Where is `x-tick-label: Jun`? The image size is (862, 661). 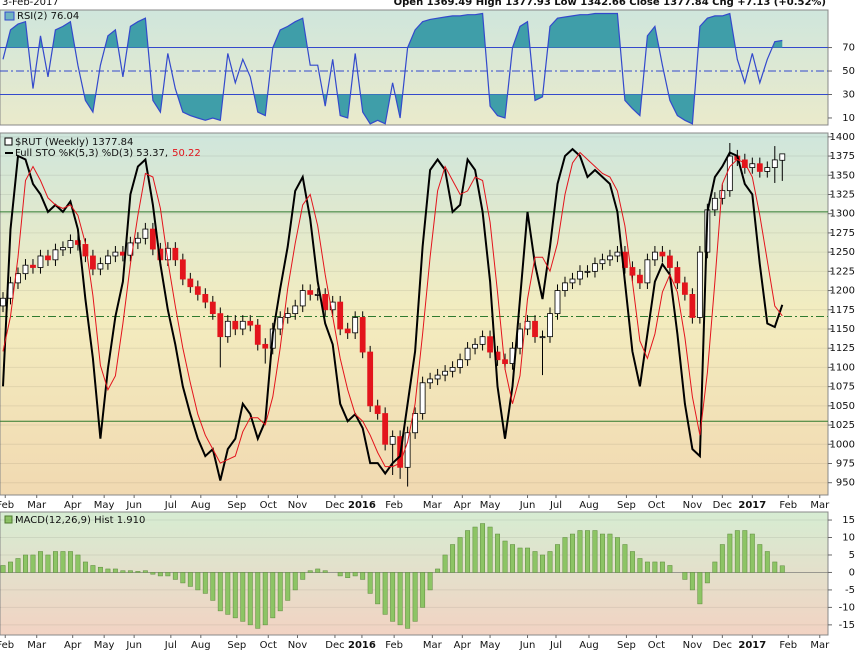
x-tick-label: Jun is located at coordinates (527, 505).